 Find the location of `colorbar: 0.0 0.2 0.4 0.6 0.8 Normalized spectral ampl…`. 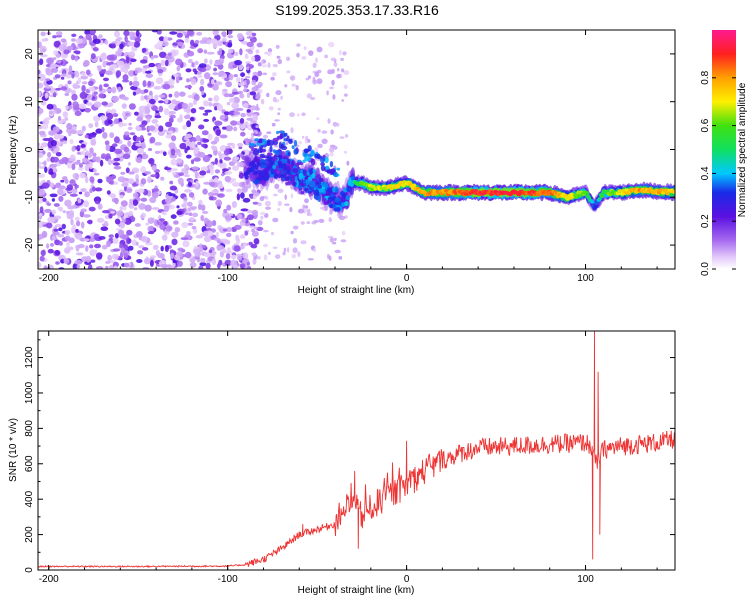

colorbar: 0.0 0.2 0.4 0.6 0.8 Normalized spectral ampl… is located at coordinates (724, 153).